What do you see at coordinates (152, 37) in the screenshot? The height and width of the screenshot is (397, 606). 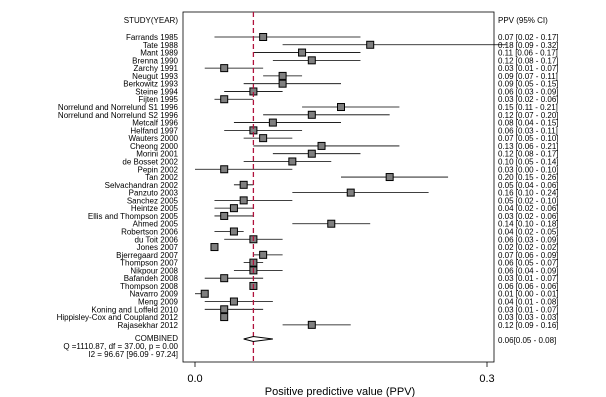 I see `study-label: Farrands 1985` at bounding box center [152, 37].